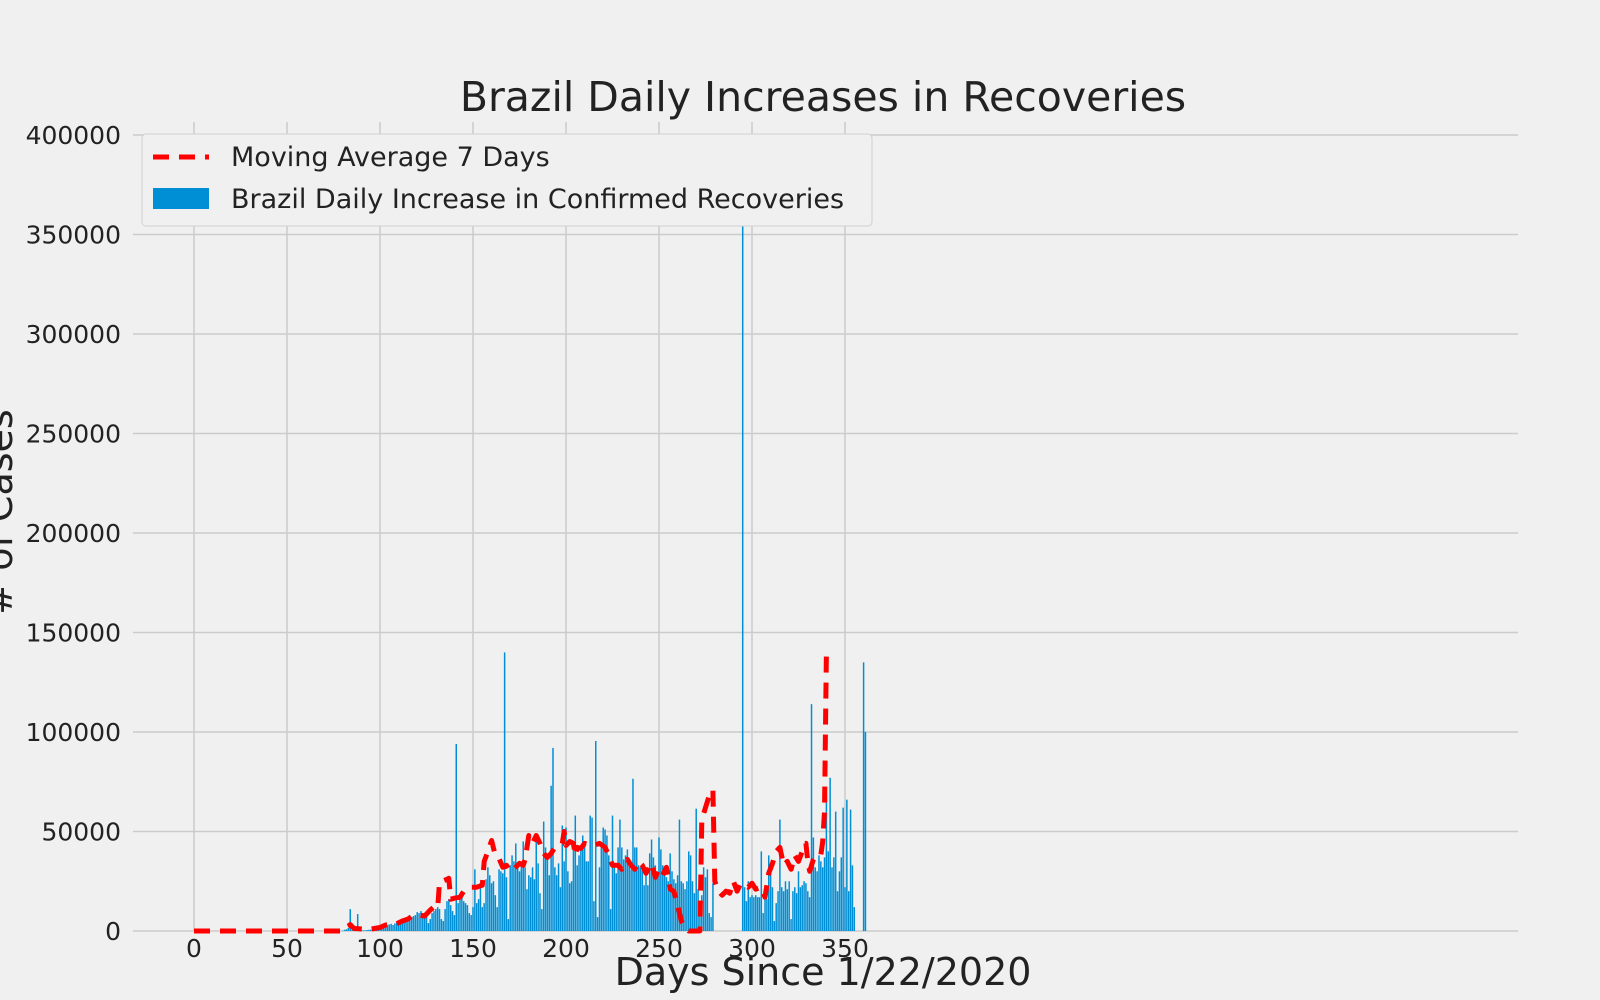  I want to click on x-tick-label: 100, so click(380, 948).